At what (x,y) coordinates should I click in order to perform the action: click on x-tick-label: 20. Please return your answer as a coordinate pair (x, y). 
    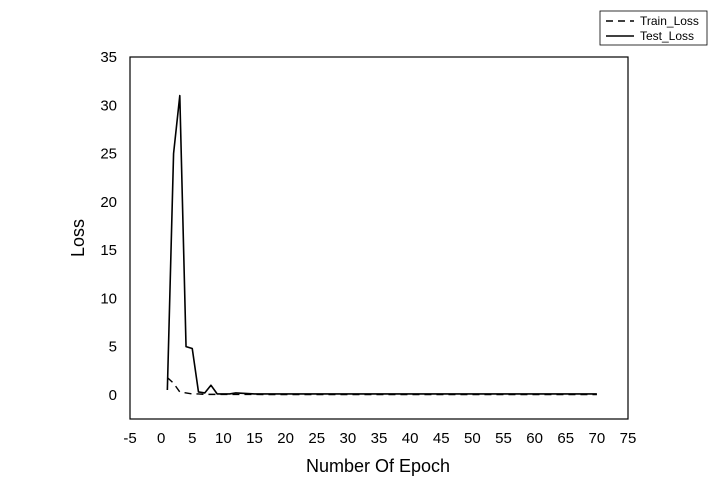
    Looking at the image, I should click on (285, 438).